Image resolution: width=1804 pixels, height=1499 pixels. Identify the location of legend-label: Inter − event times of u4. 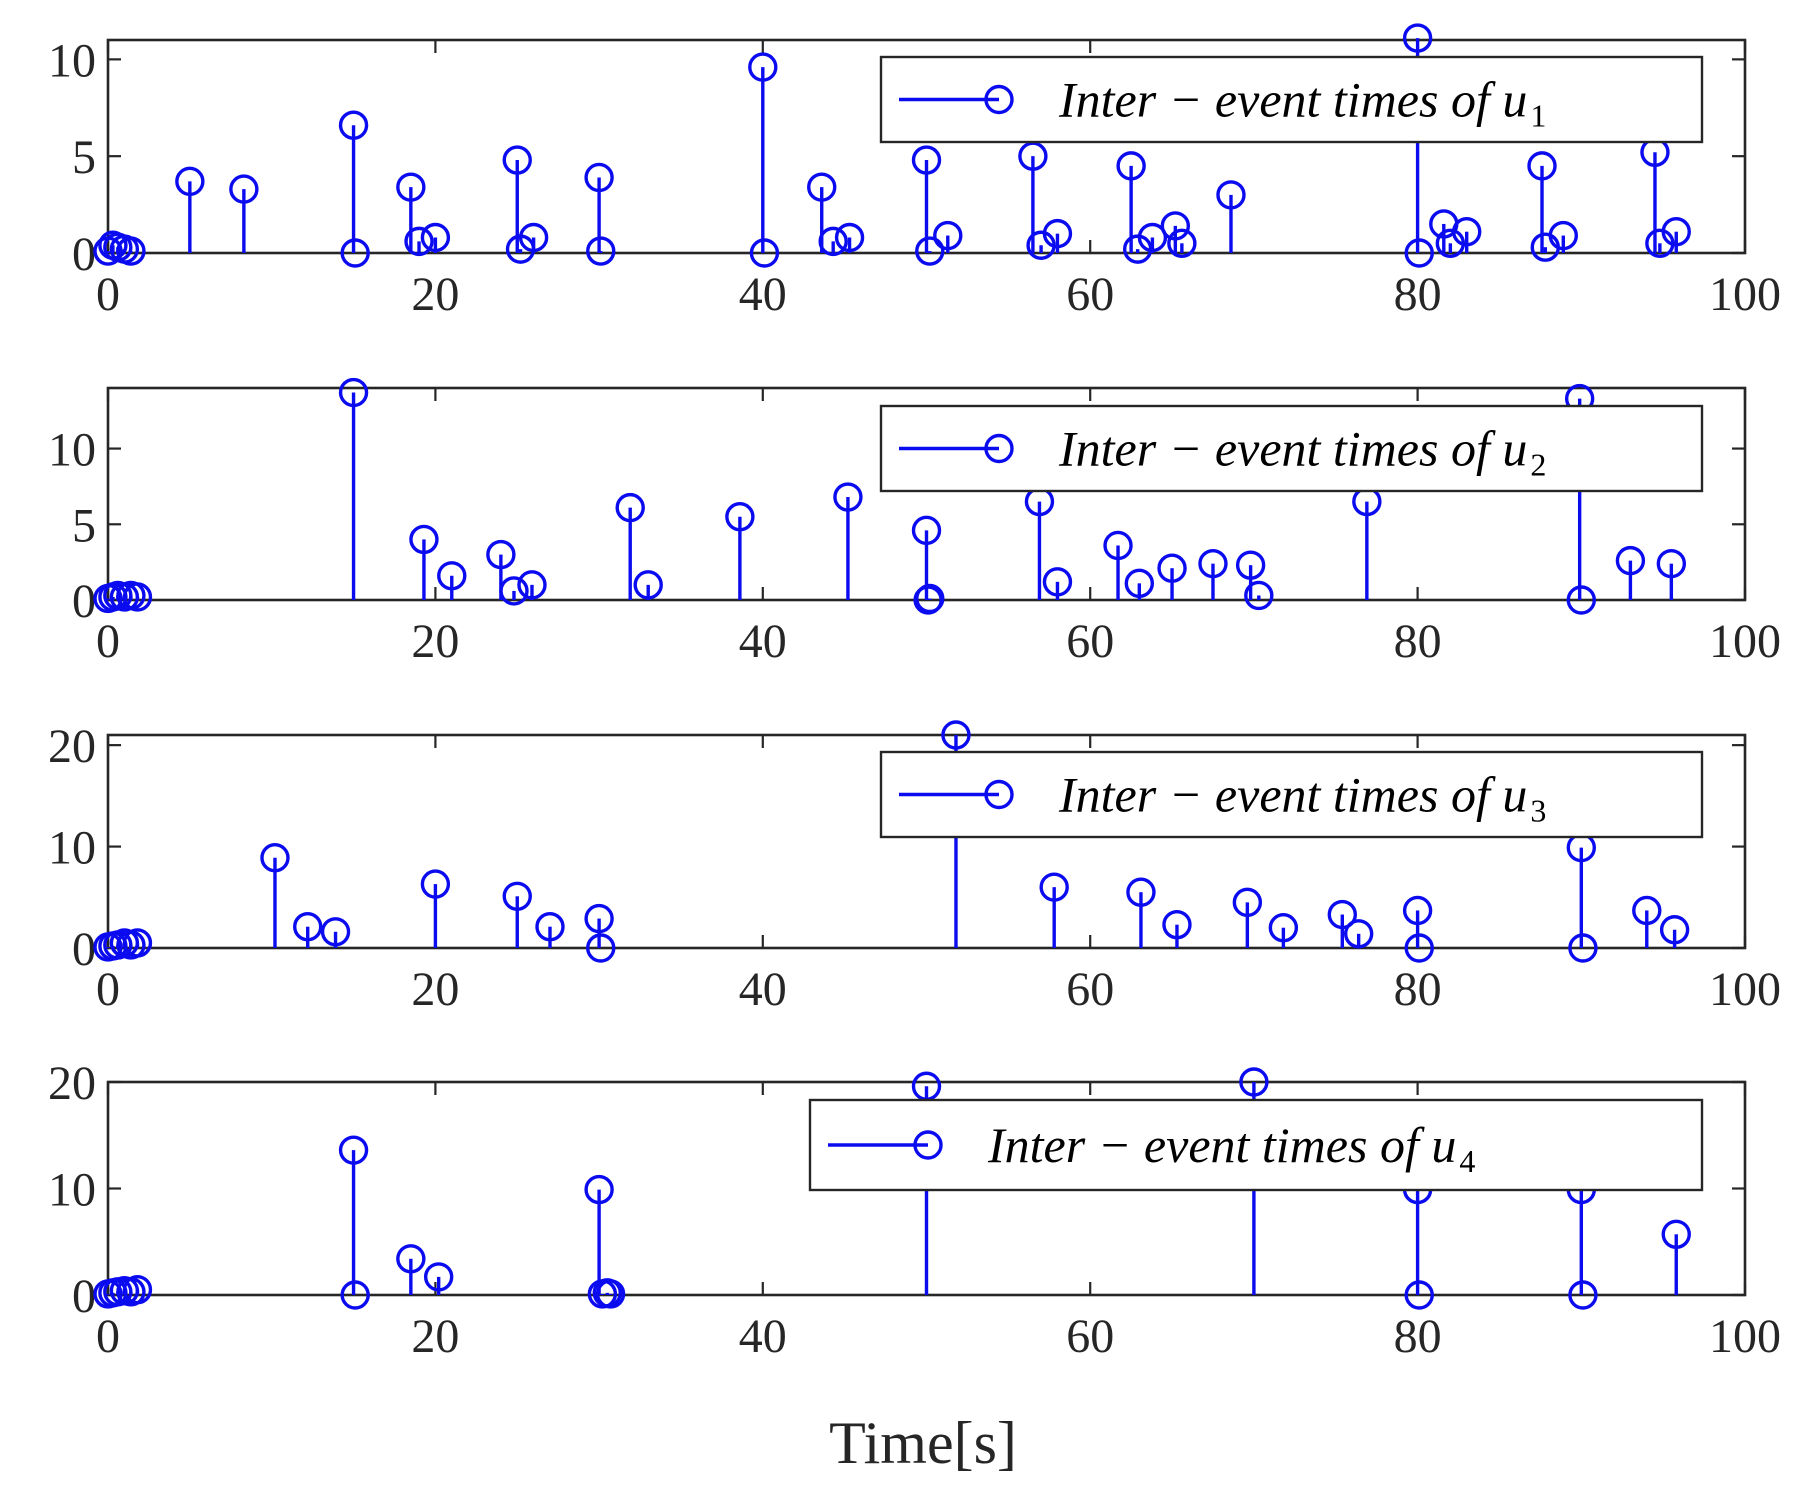
(1231, 1148).